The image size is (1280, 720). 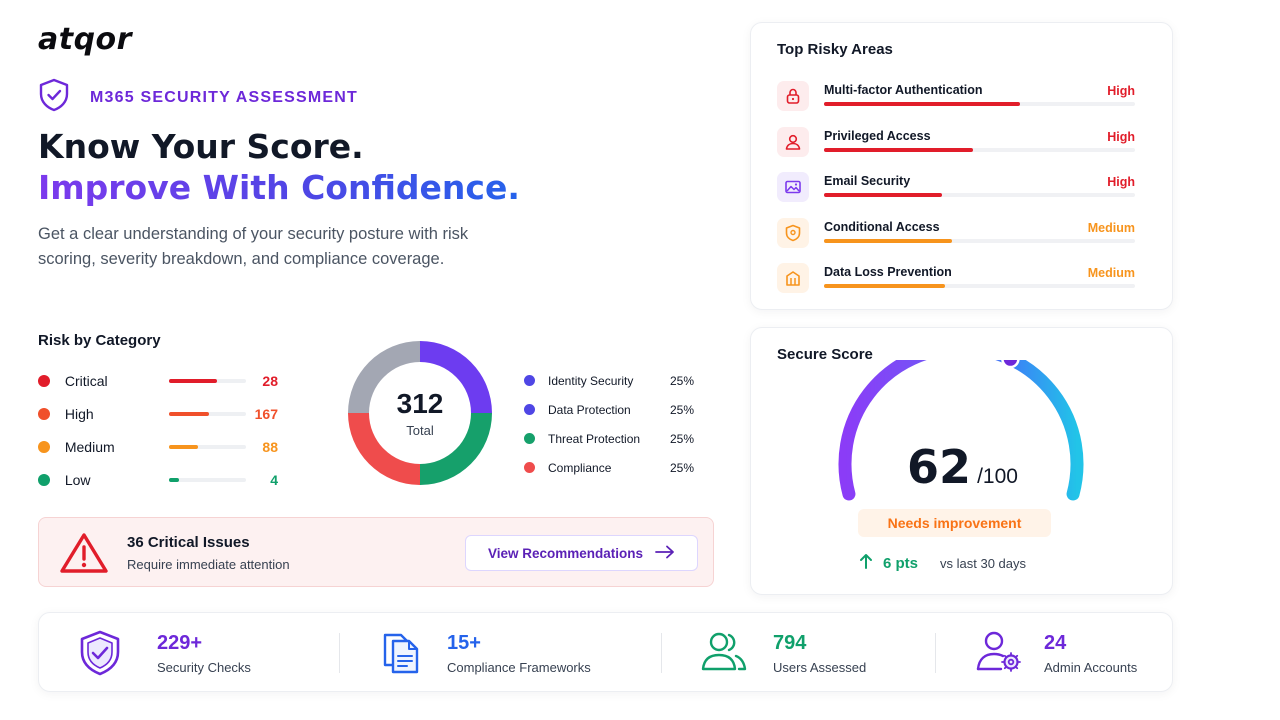 I want to click on users-icon, so click(x=724, y=653).